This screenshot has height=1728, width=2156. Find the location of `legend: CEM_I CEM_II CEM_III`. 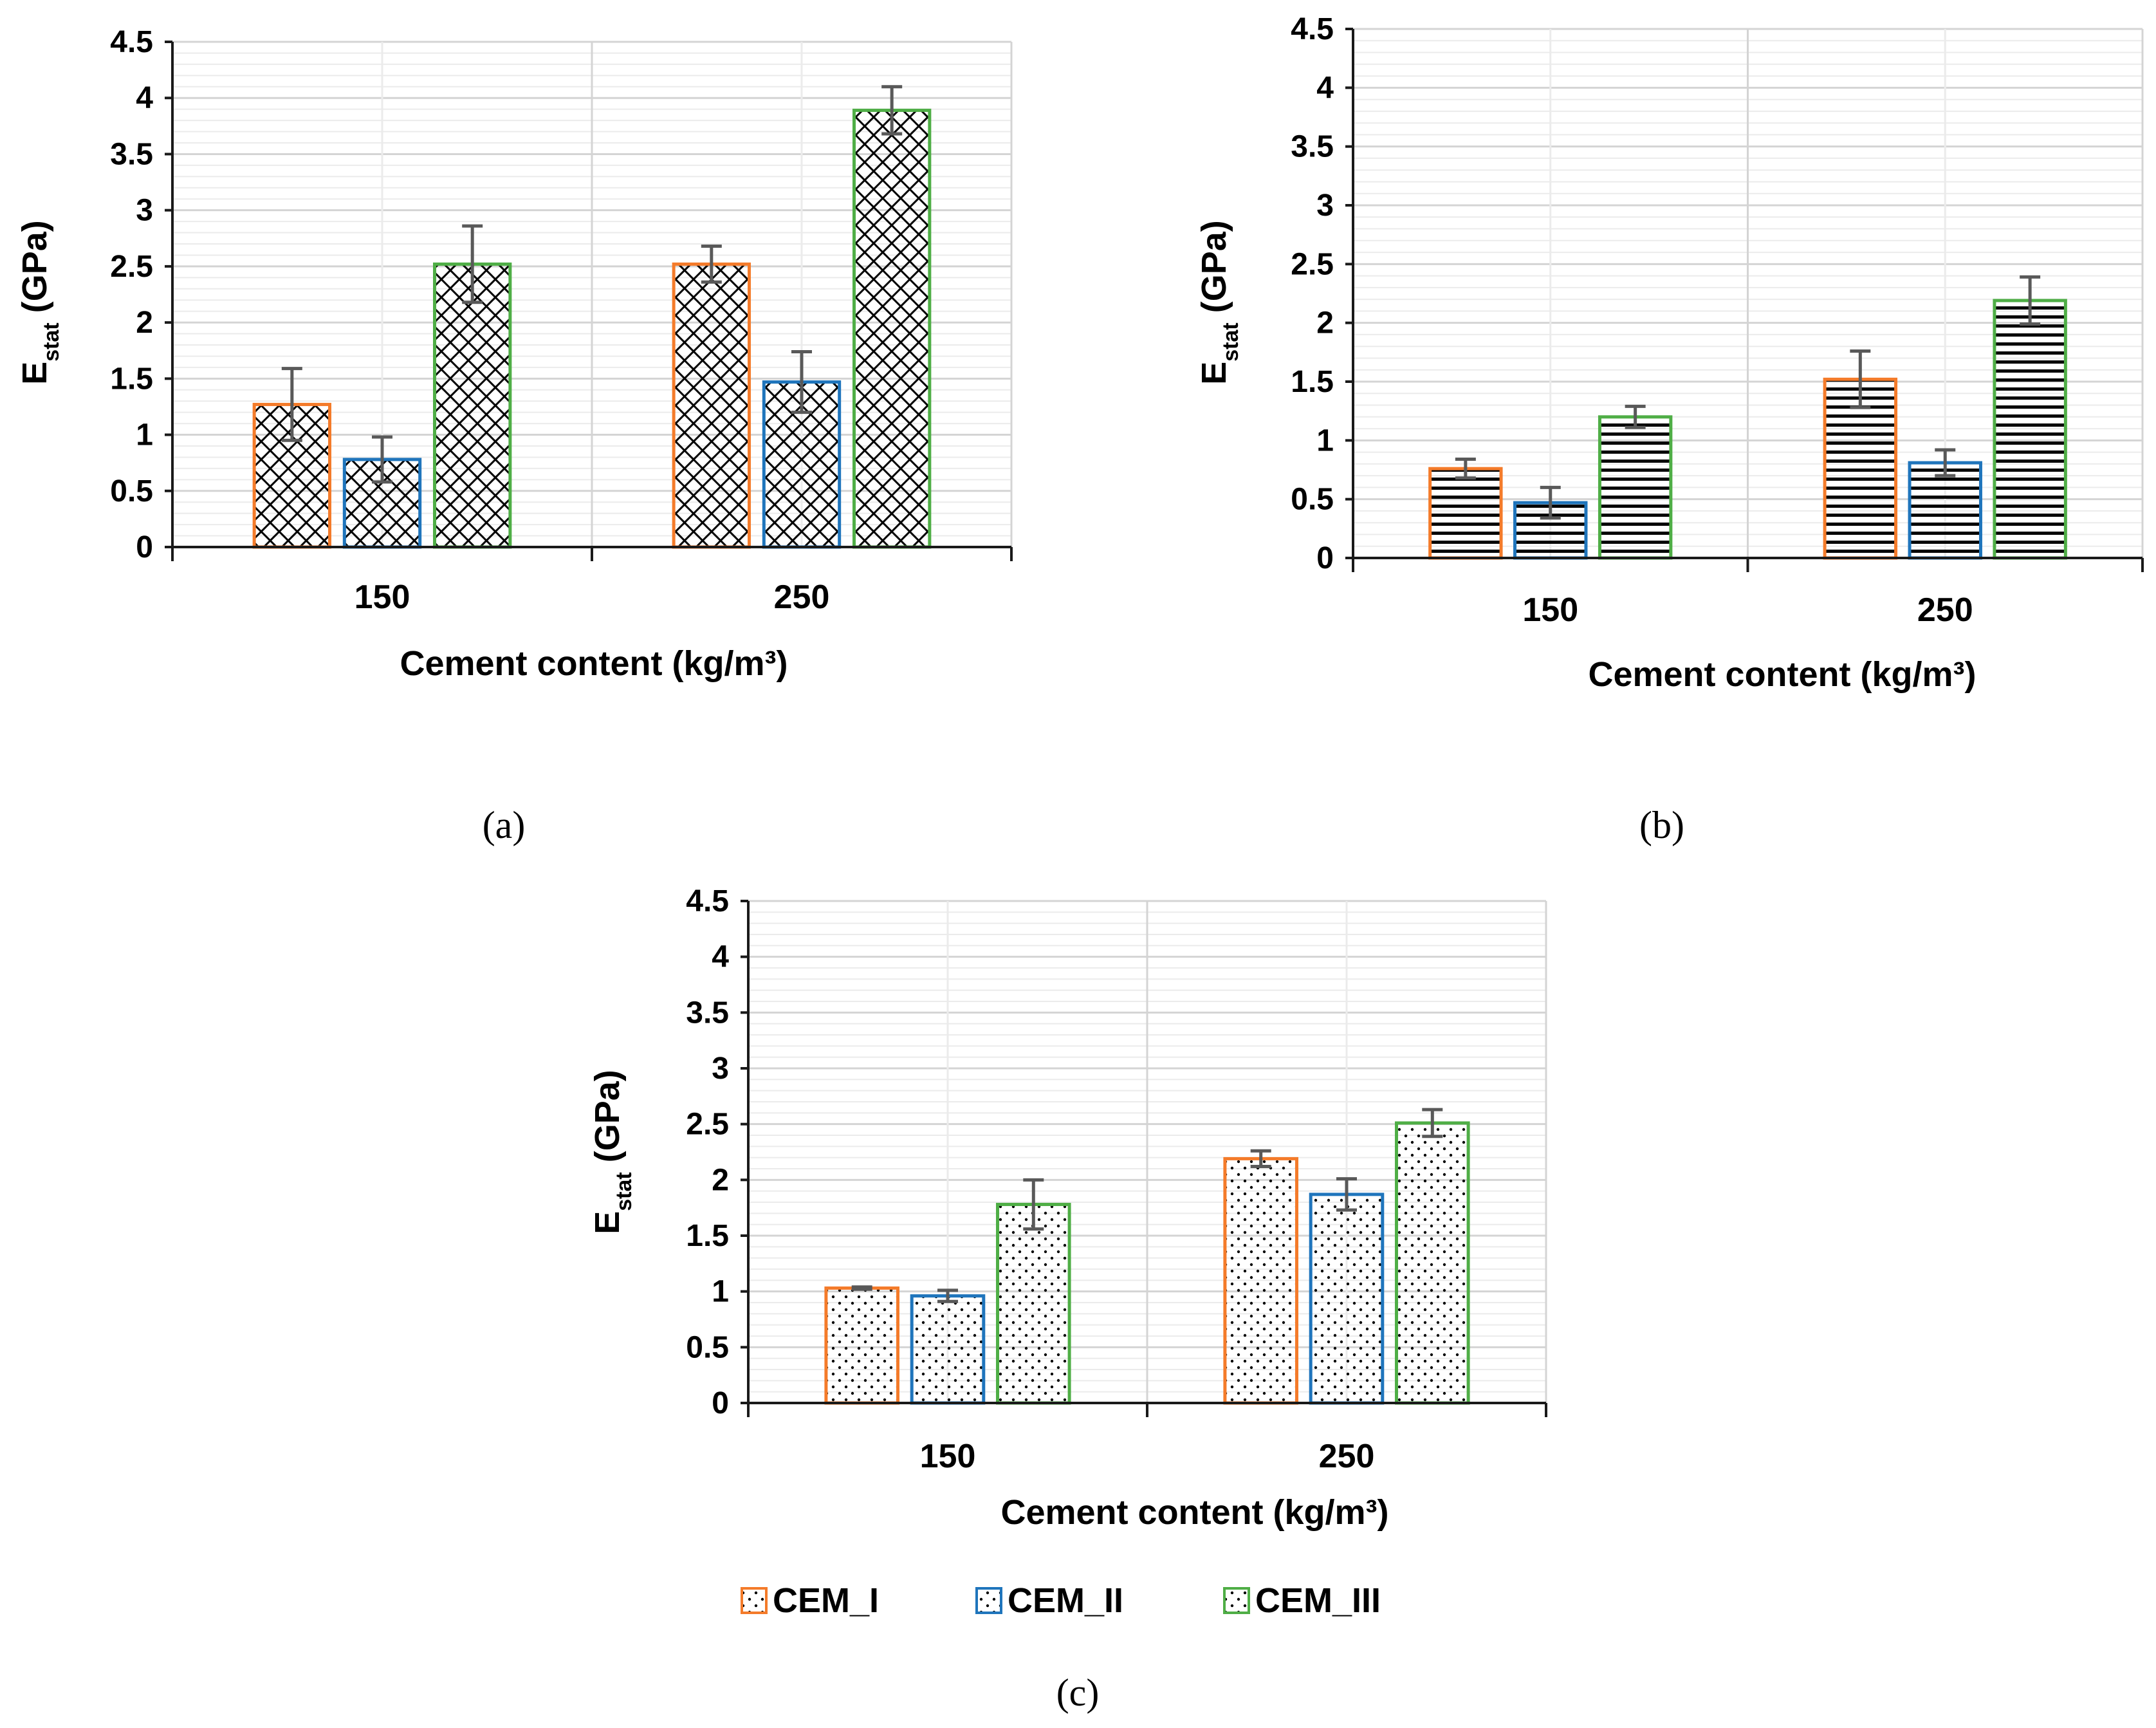

legend: CEM_I CEM_II CEM_III is located at coordinates (1061, 1600).